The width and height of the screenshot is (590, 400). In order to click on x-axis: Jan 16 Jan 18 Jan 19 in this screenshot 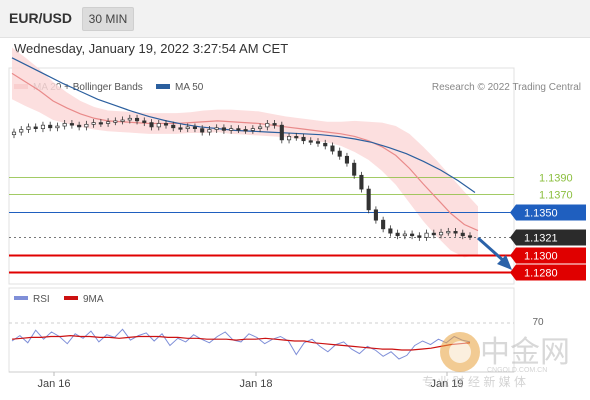, I will do `click(250, 381)`.